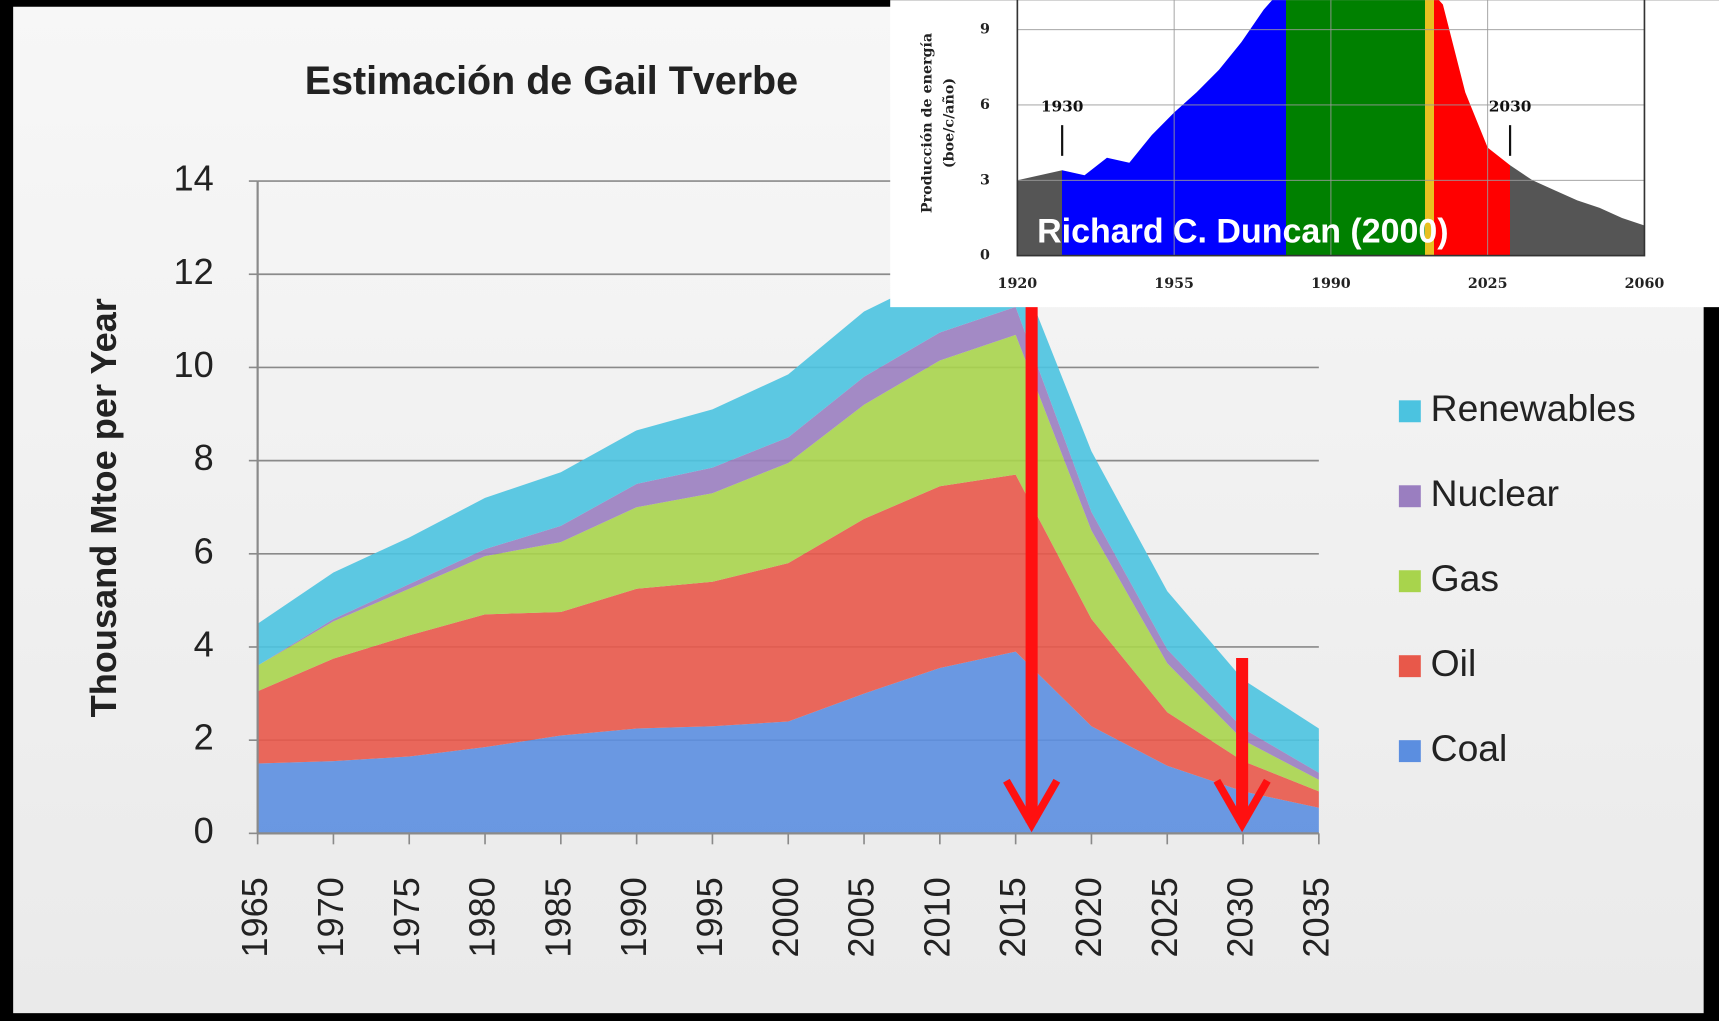  Describe the element at coordinates (103, 507) in the screenshot. I see `y-axis-title: Thousand Mtoe per Year` at that location.